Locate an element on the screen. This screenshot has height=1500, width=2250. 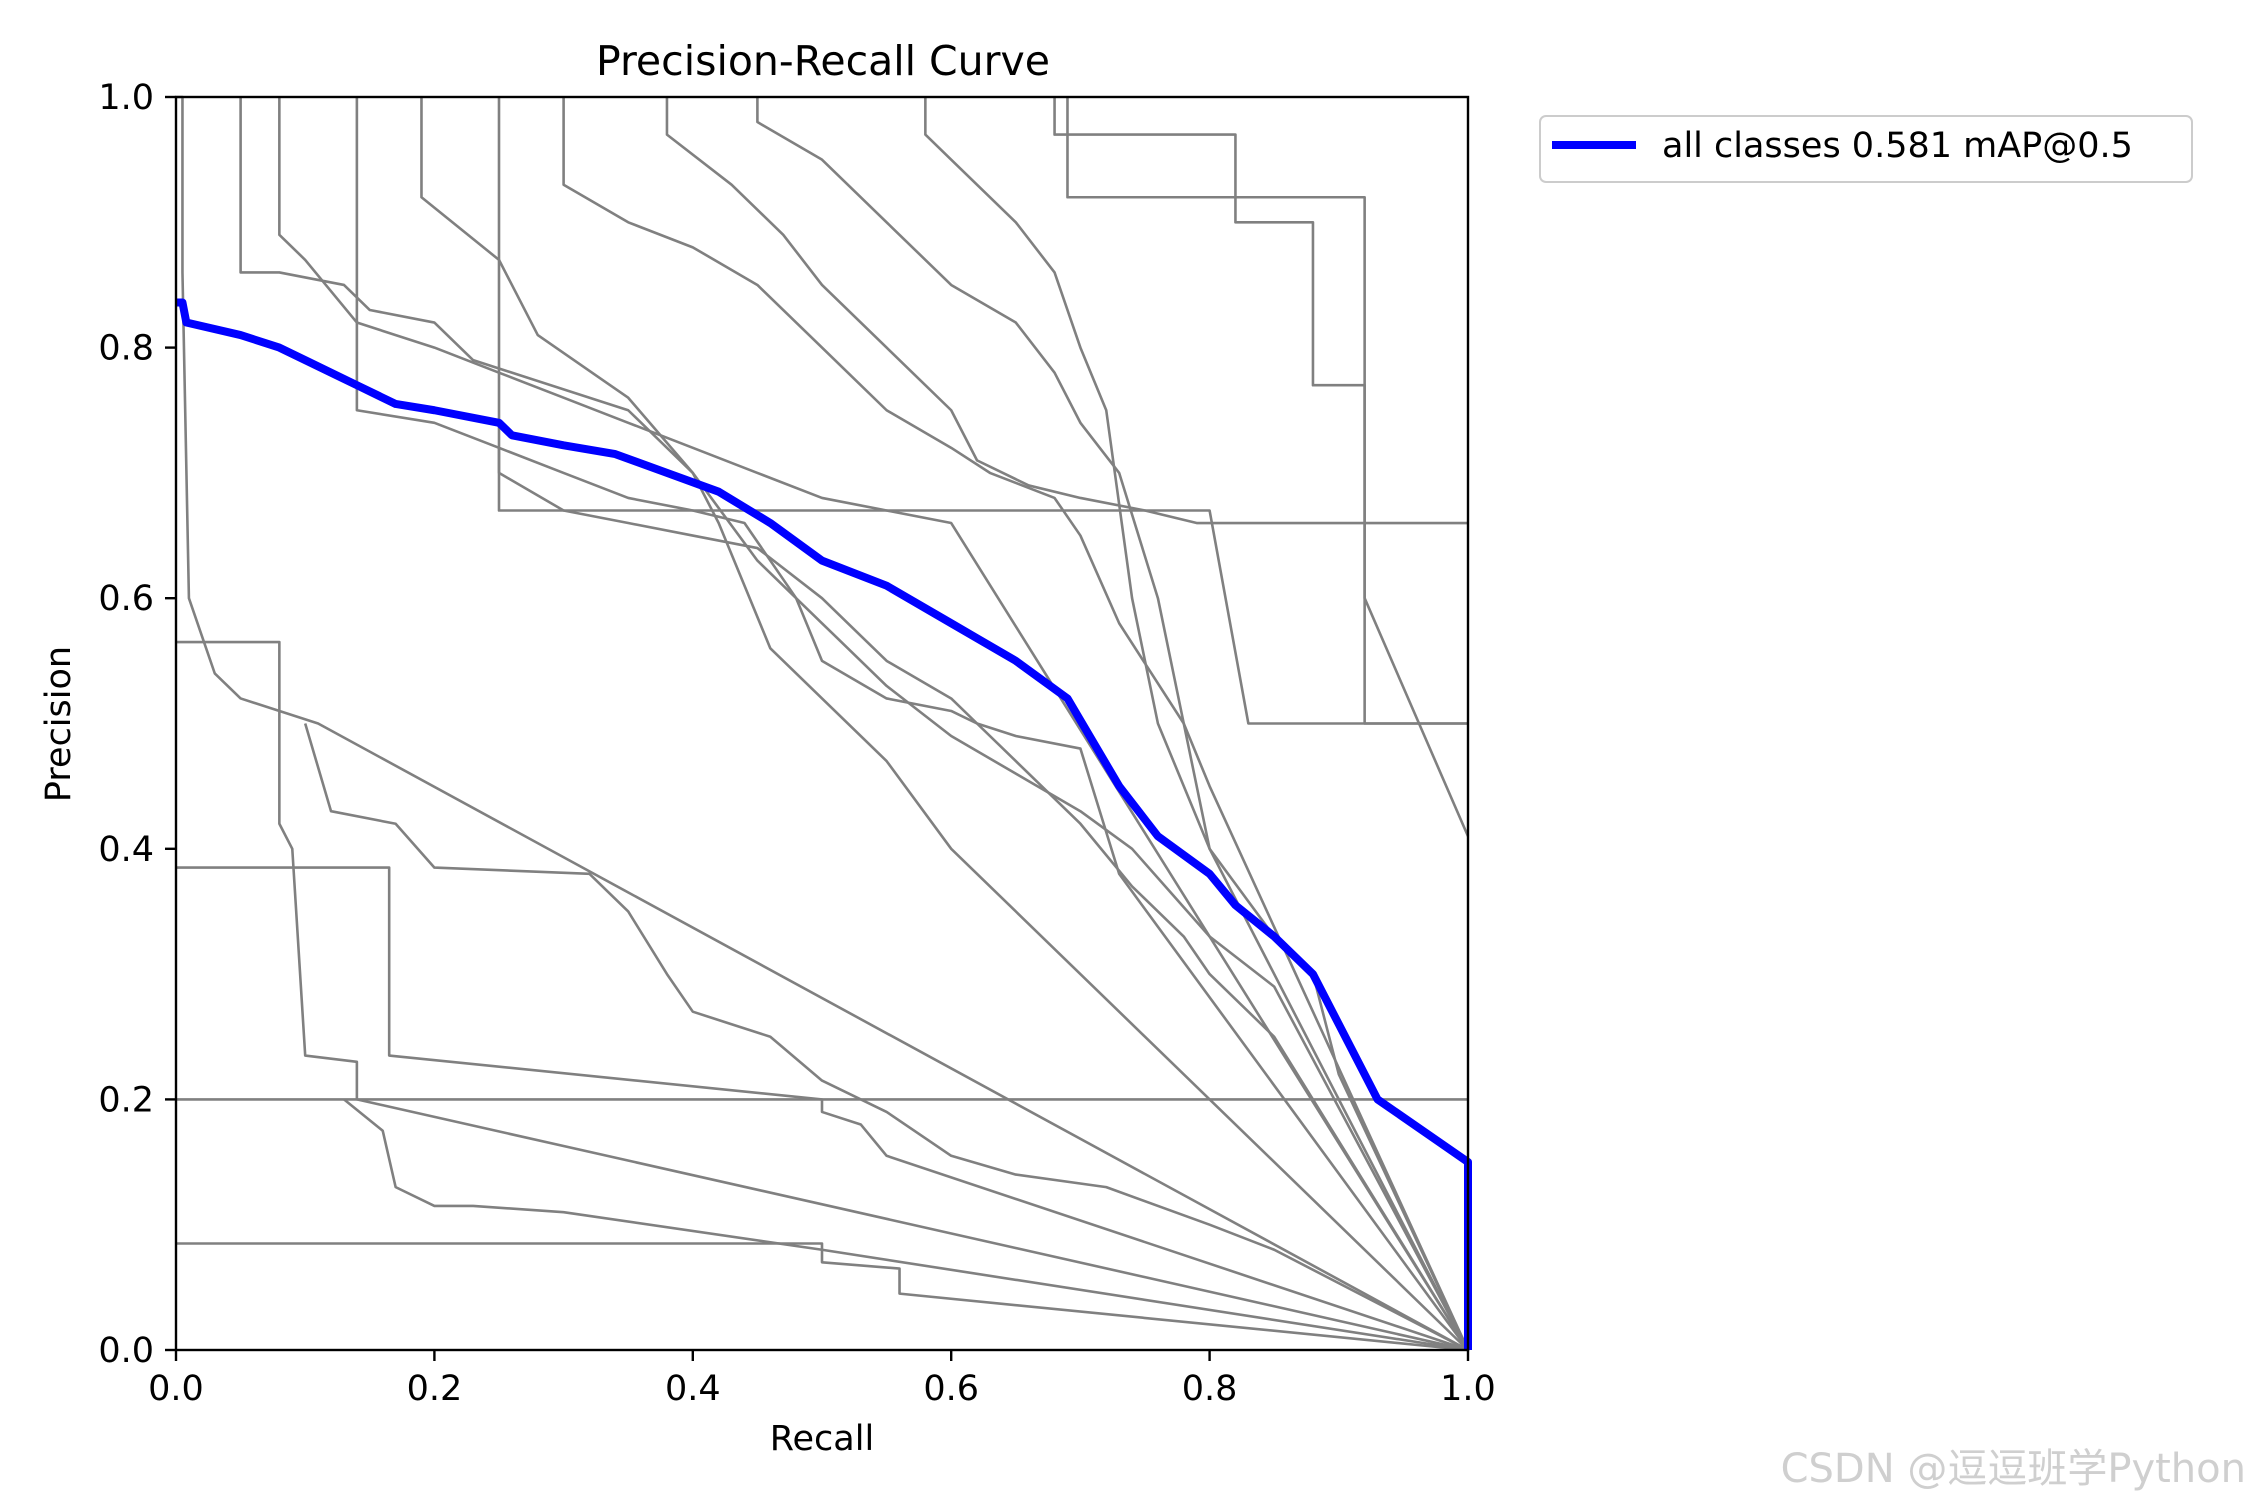
y-tick-label: 0.8 is located at coordinates (126, 349).